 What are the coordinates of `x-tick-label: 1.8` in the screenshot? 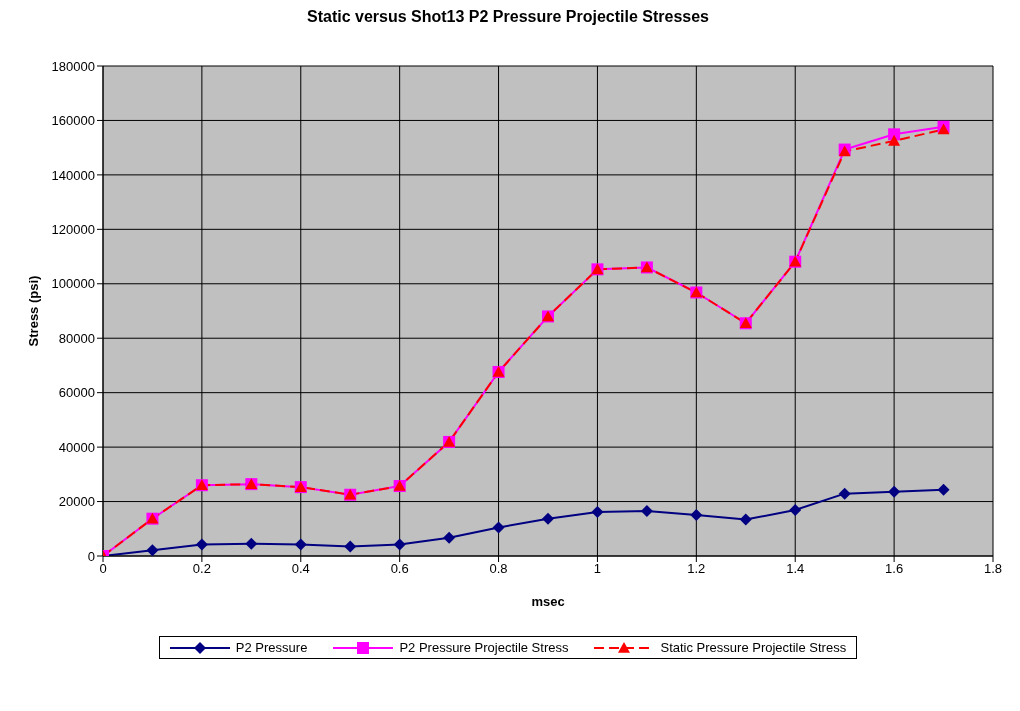 It's located at (993, 569).